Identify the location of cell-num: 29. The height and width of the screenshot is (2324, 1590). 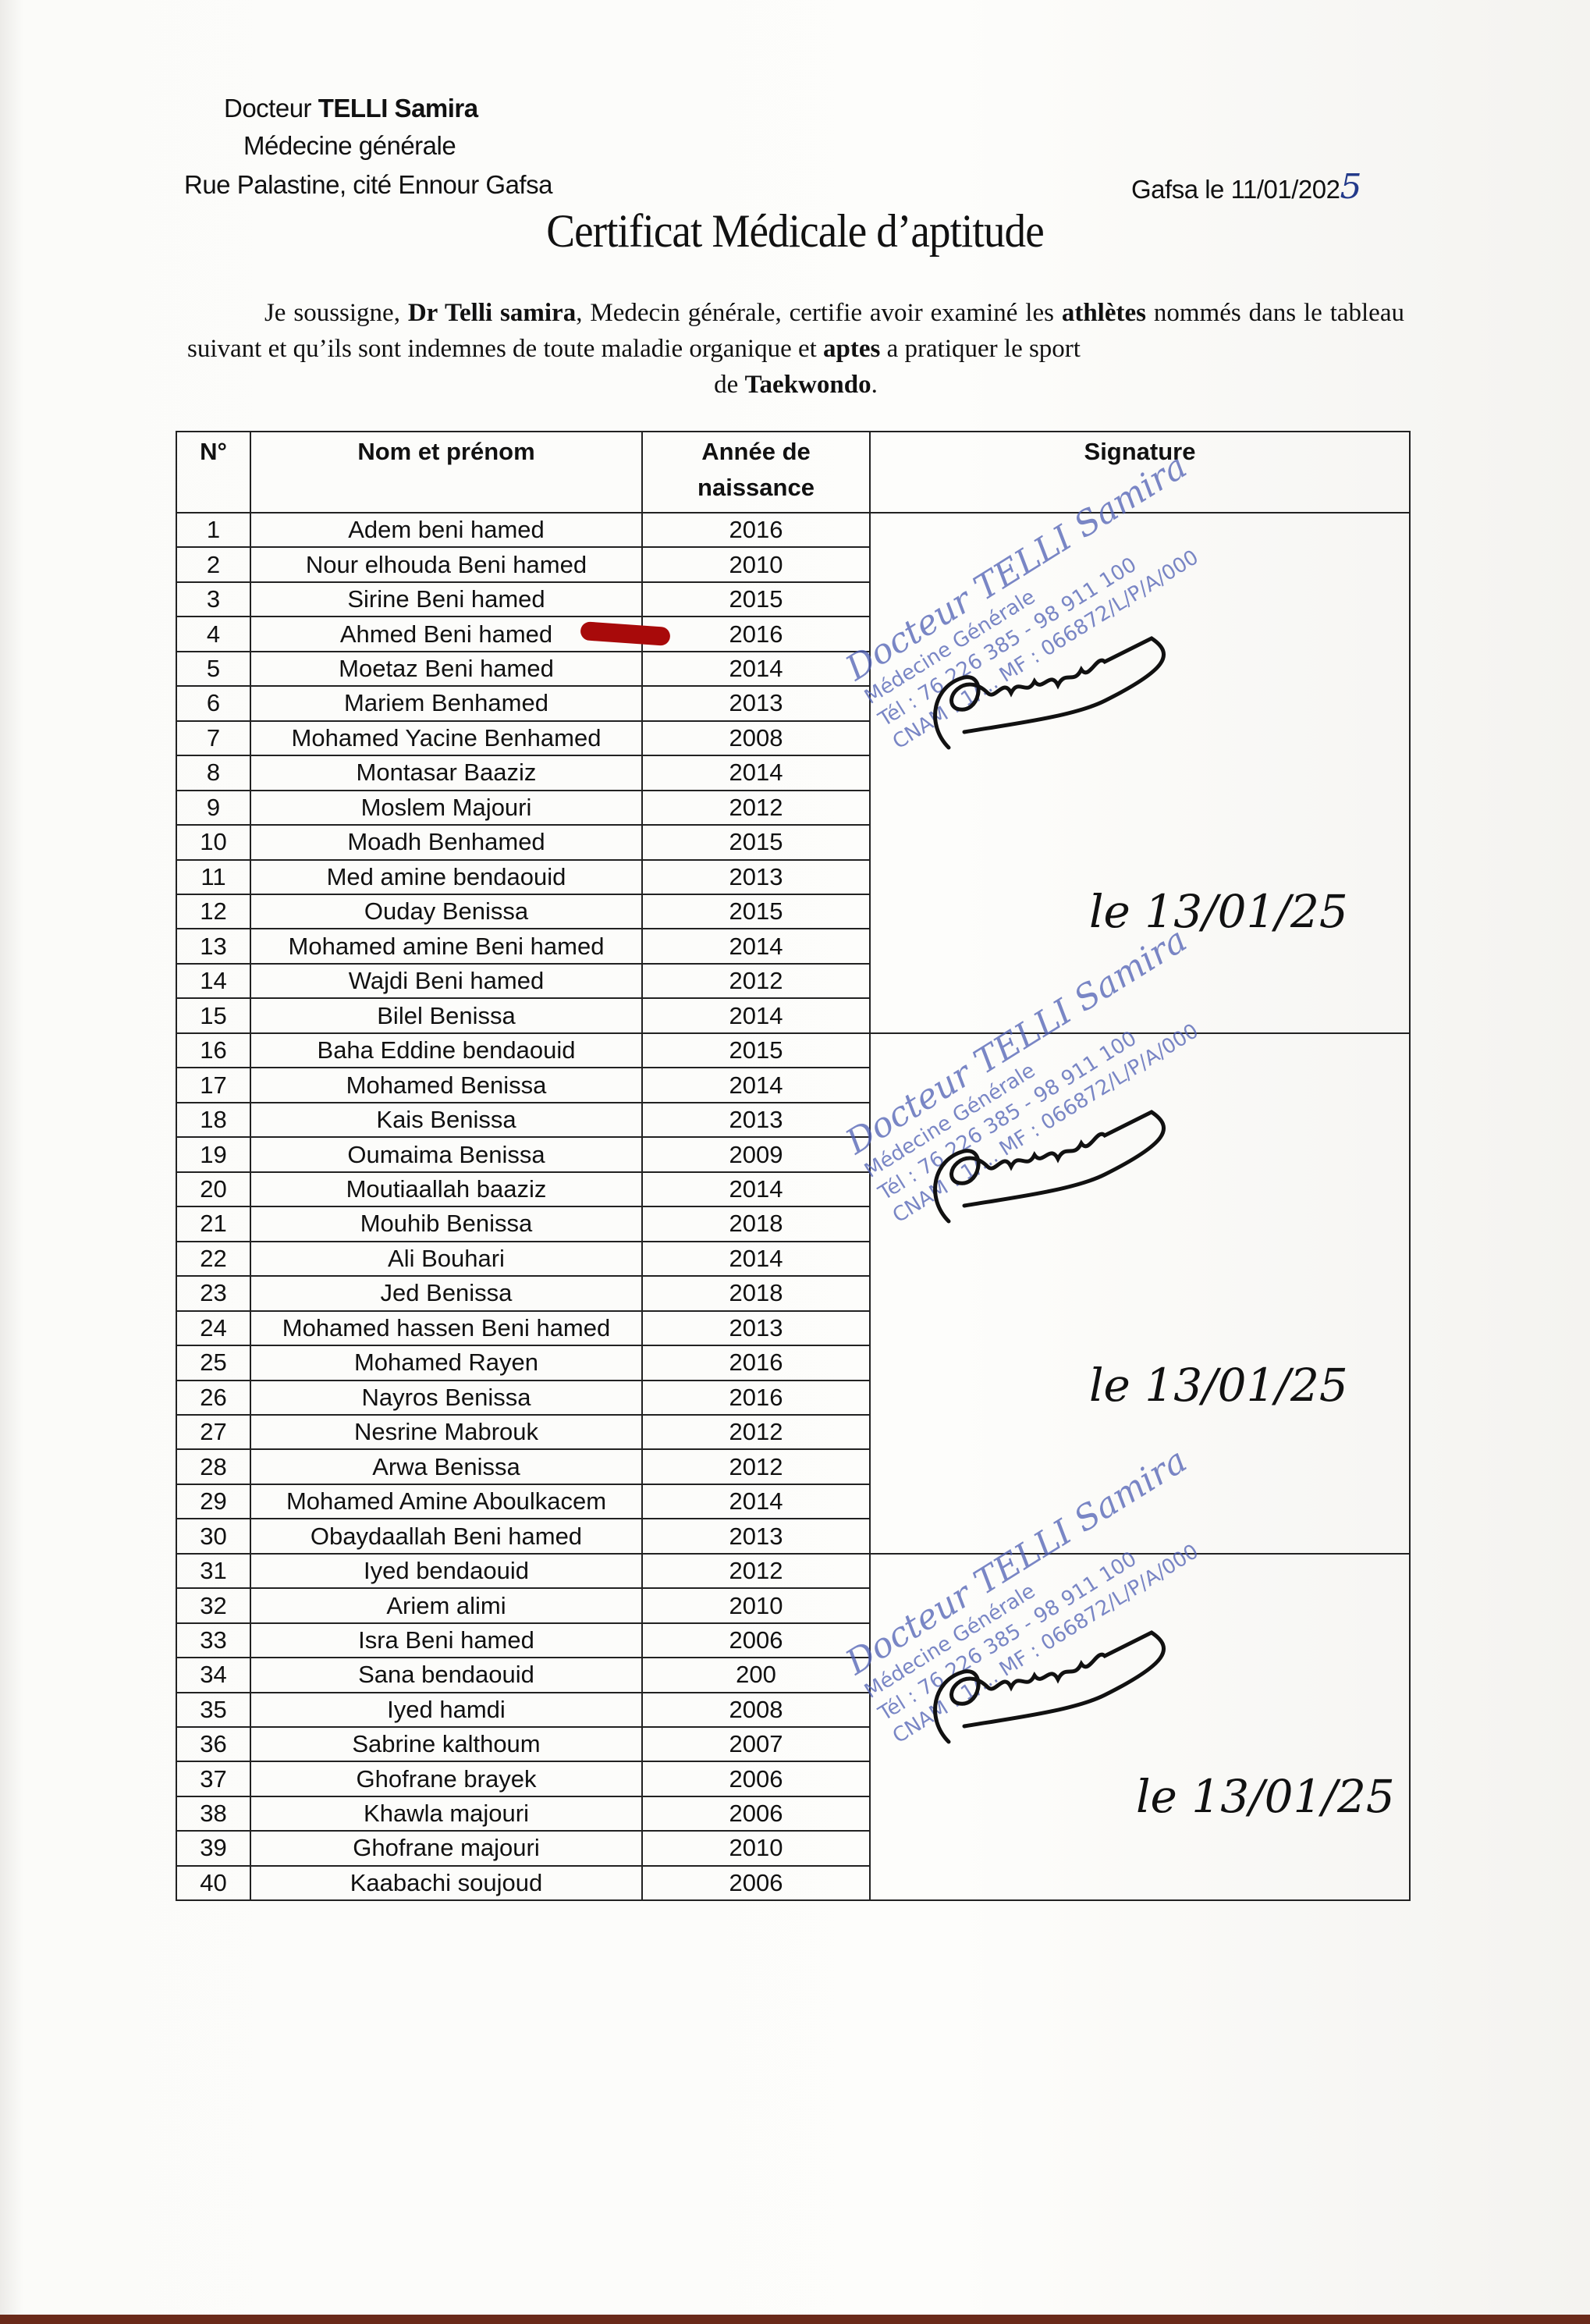
(213, 1502).